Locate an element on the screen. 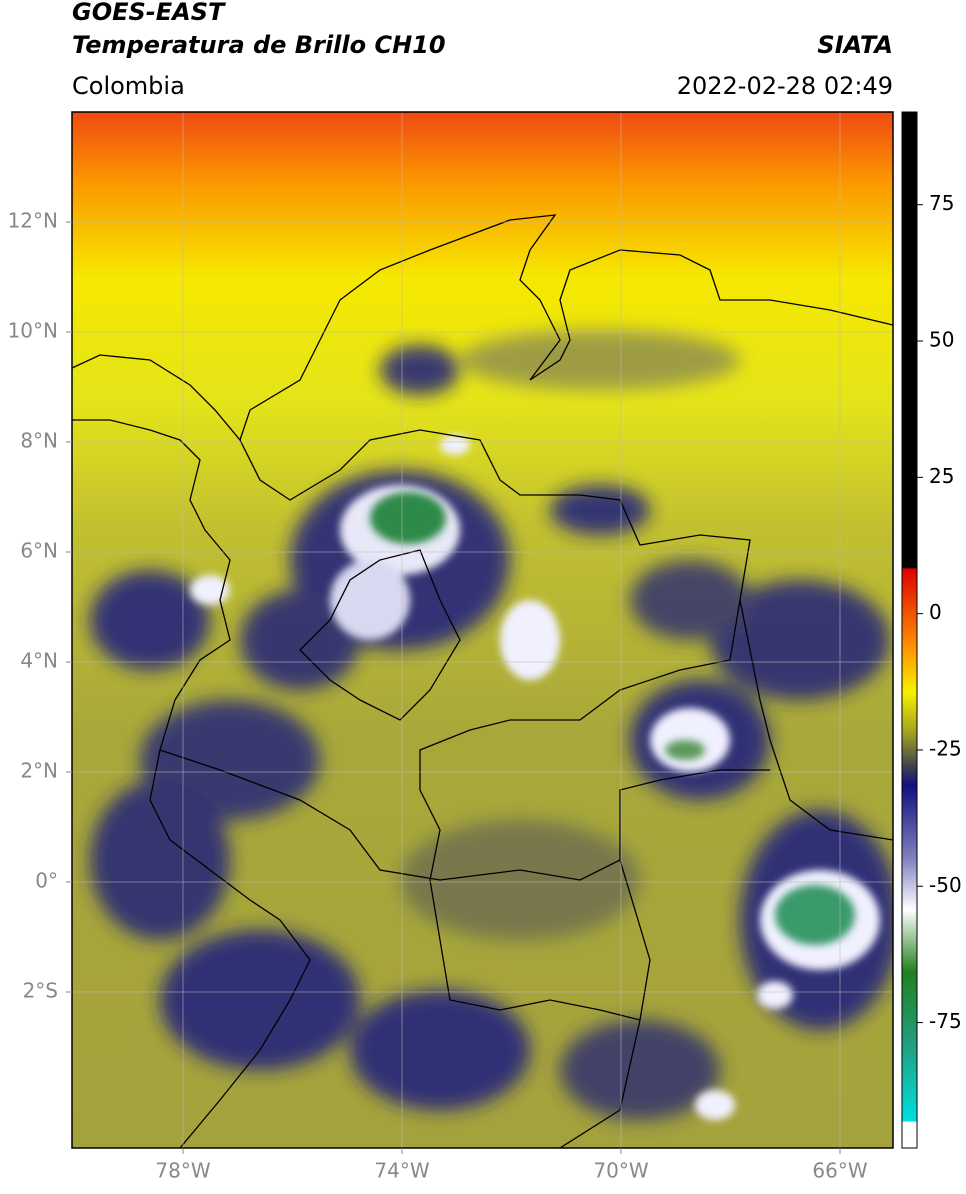 Image resolution: width=966 pixels, height=1194 pixels. lat-label: 8°N is located at coordinates (39, 441).